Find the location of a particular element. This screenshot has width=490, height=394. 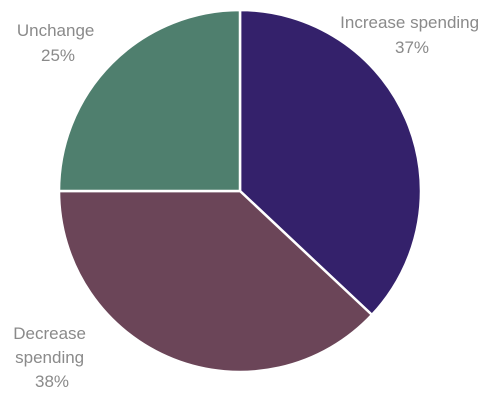

label-increase-spending: Increase spending 37% is located at coordinates (412, 35).